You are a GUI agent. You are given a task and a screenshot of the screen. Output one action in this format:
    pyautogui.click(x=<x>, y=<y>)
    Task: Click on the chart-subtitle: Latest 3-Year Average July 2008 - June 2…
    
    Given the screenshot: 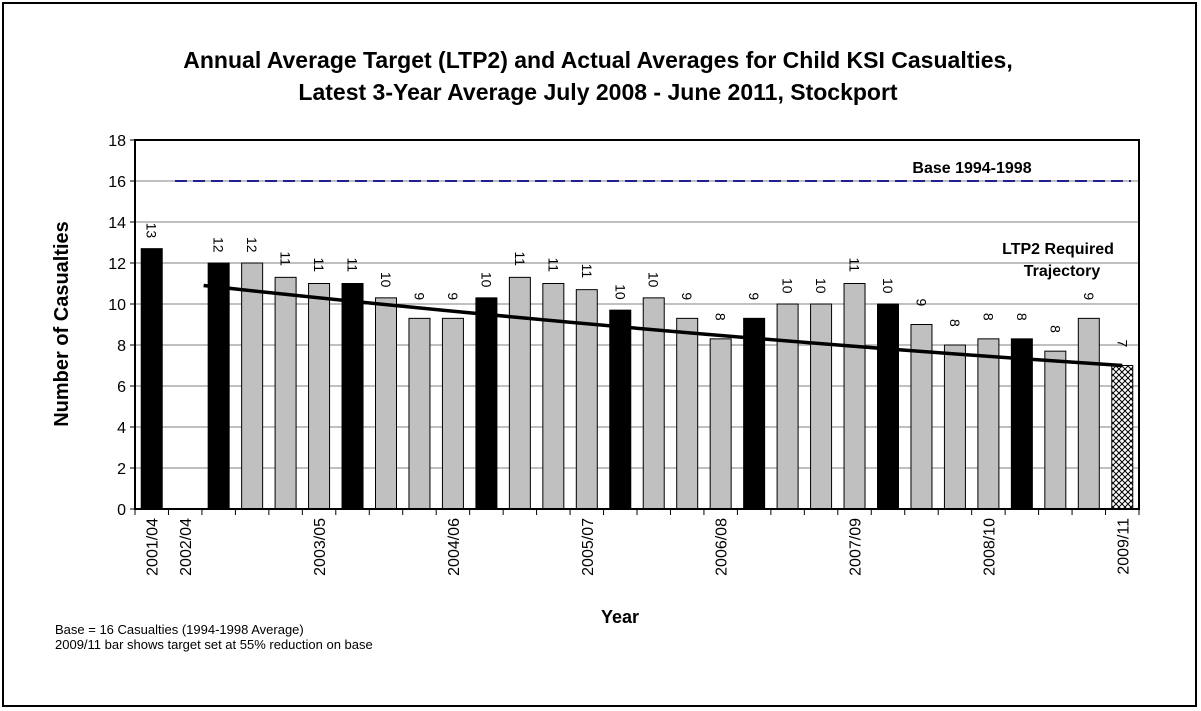 What is the action you would take?
    pyautogui.click(x=597, y=92)
    